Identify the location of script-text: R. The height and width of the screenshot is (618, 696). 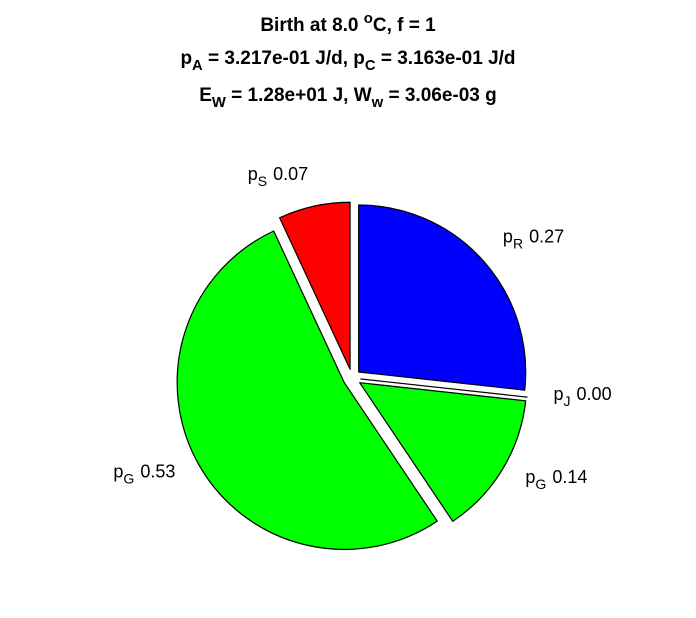
(518, 244).